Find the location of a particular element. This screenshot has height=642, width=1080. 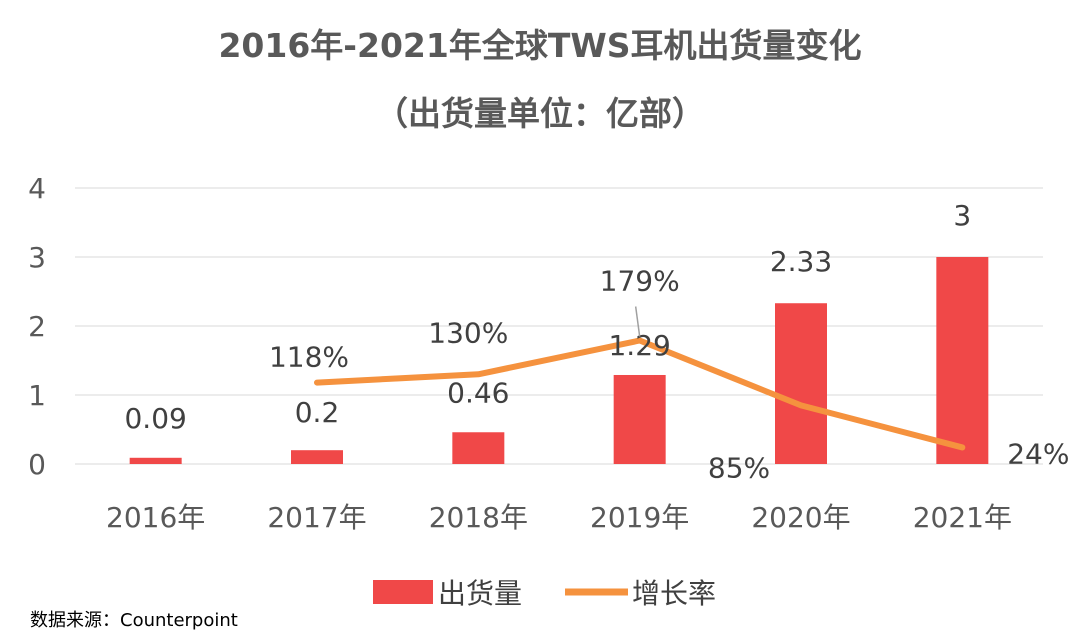

chart-title: 2016年-2021年全球TWS耳机出货量变化 is located at coordinates (539, 45).